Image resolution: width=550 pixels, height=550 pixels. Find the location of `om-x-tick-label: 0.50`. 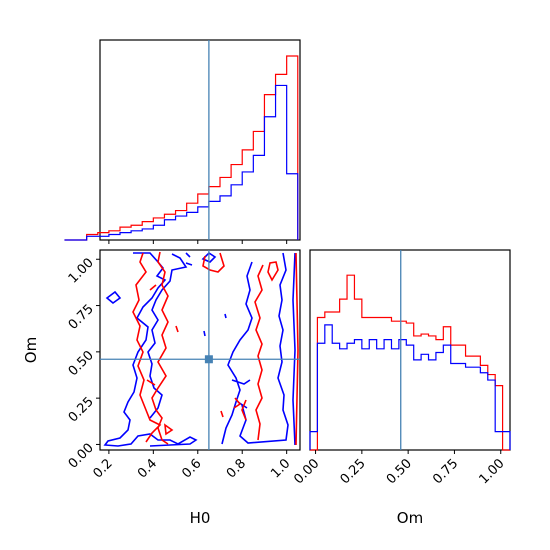

om-x-tick-label: 0.50 is located at coordinates (399, 471).